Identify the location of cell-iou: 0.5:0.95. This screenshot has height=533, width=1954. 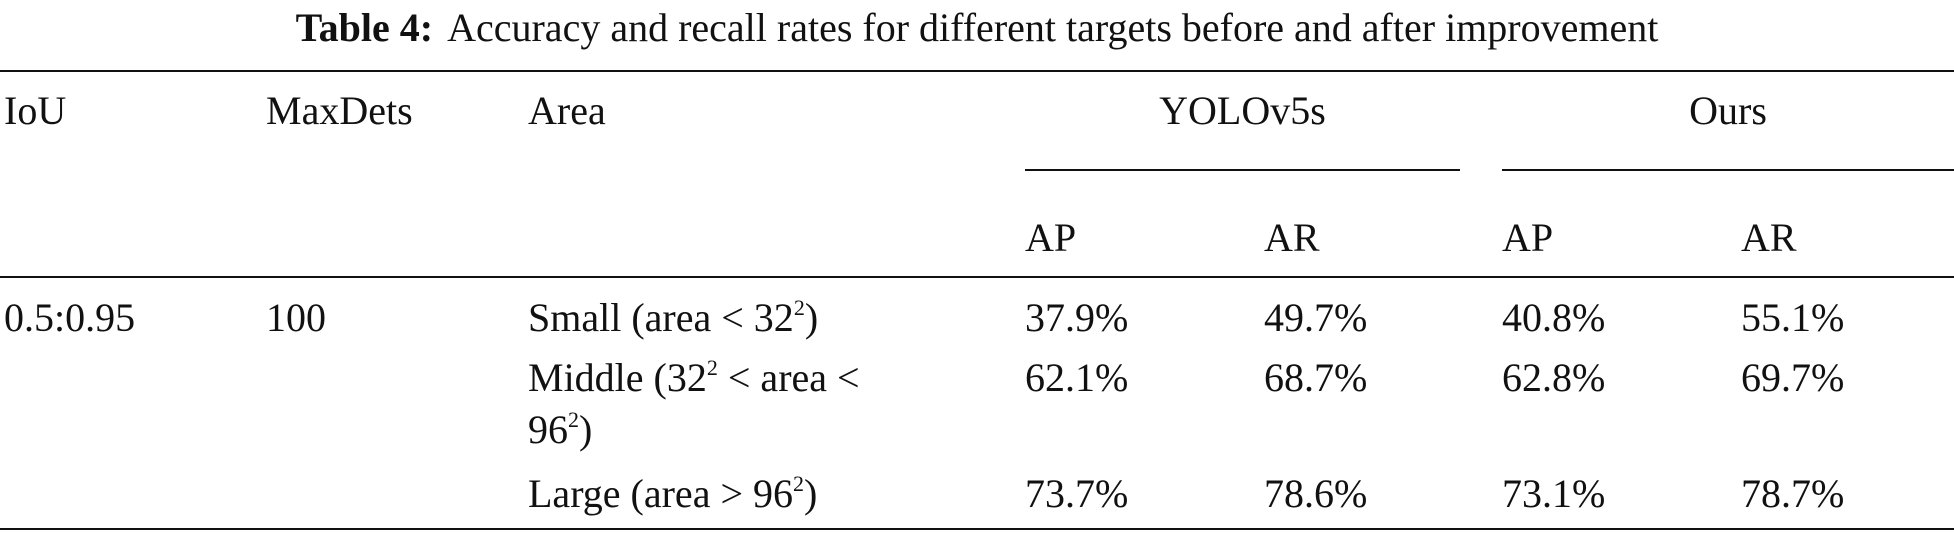
(70, 317).